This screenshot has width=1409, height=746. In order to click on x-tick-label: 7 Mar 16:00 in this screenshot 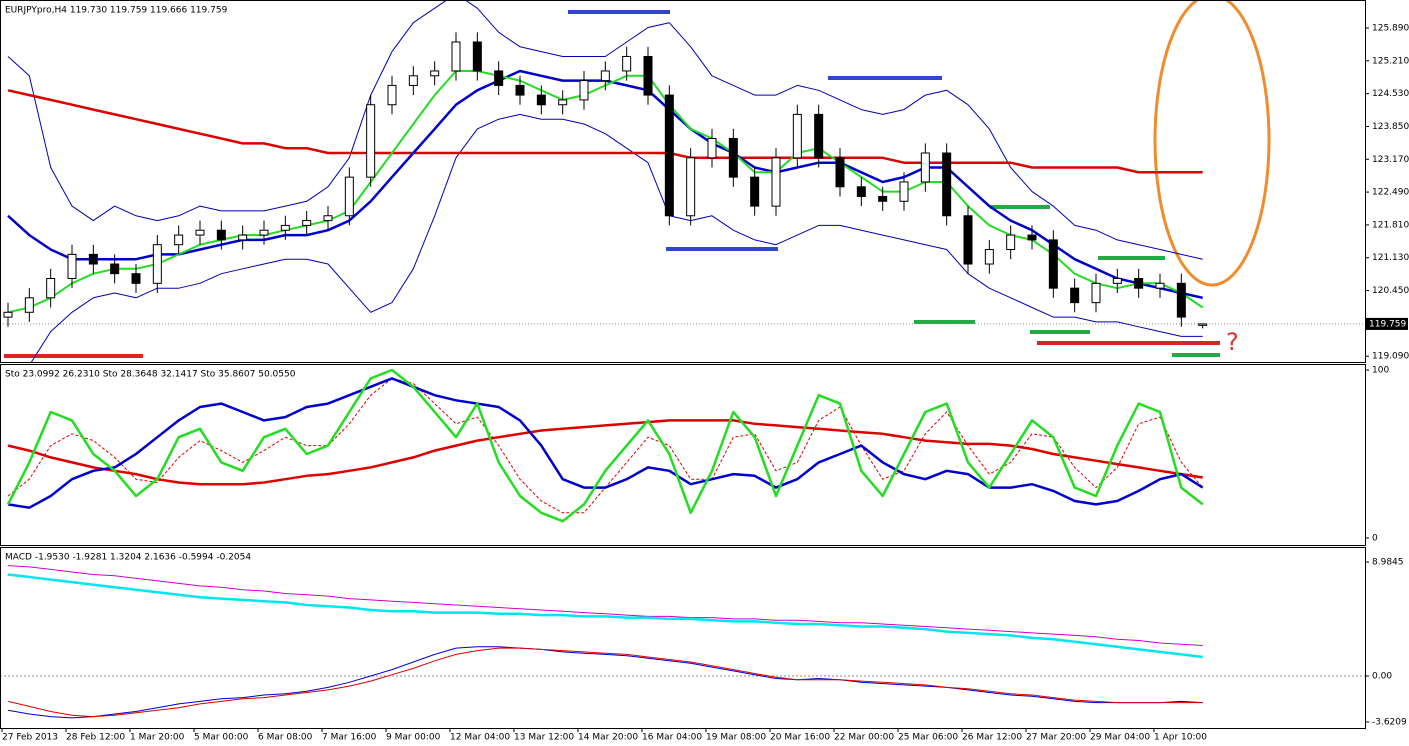, I will do `click(349, 738)`.